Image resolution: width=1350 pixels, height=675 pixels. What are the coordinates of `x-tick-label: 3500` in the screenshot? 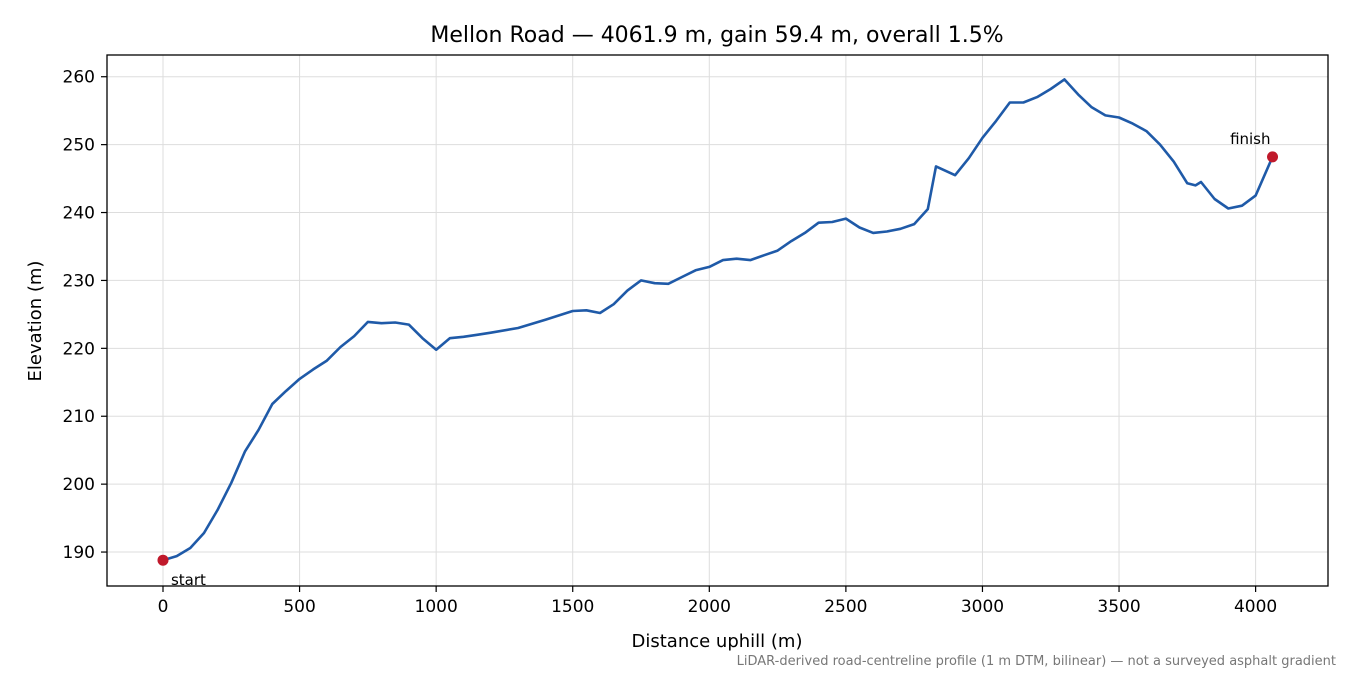 It's located at (1118, 607).